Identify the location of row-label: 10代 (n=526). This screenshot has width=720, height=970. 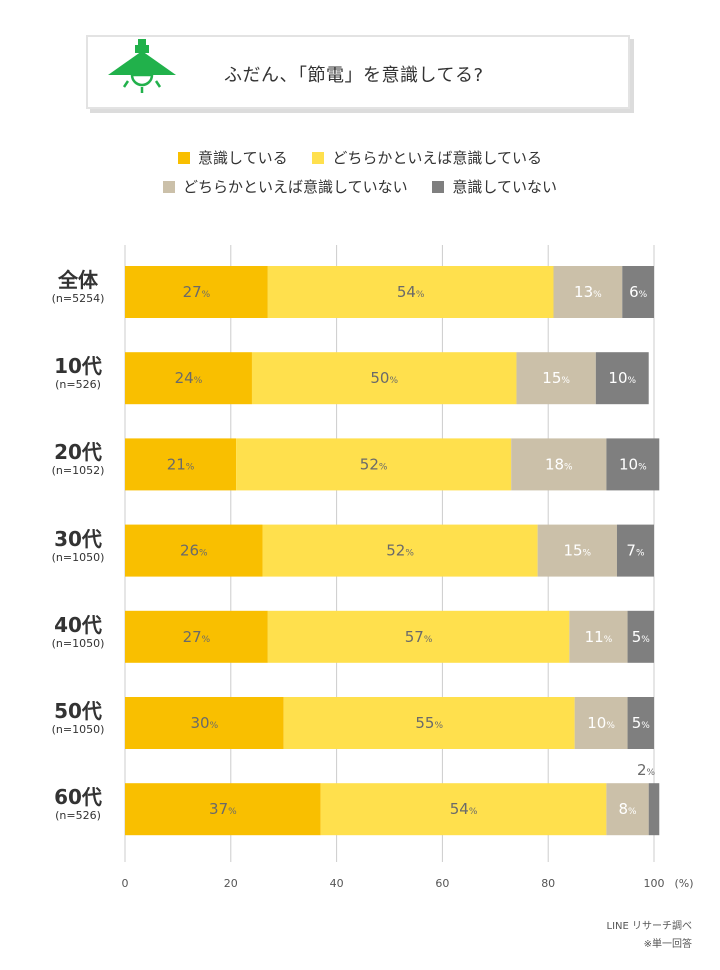
(78, 373).